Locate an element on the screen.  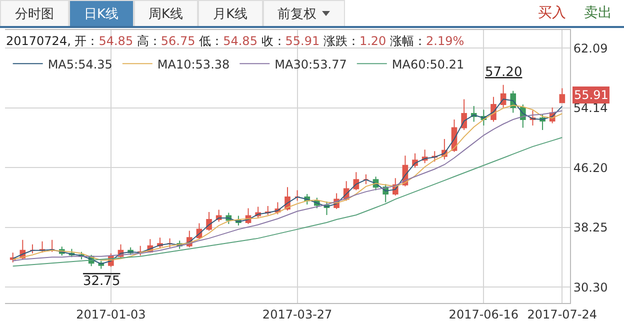
legend-label: MA10:53.38 is located at coordinates (193, 64).